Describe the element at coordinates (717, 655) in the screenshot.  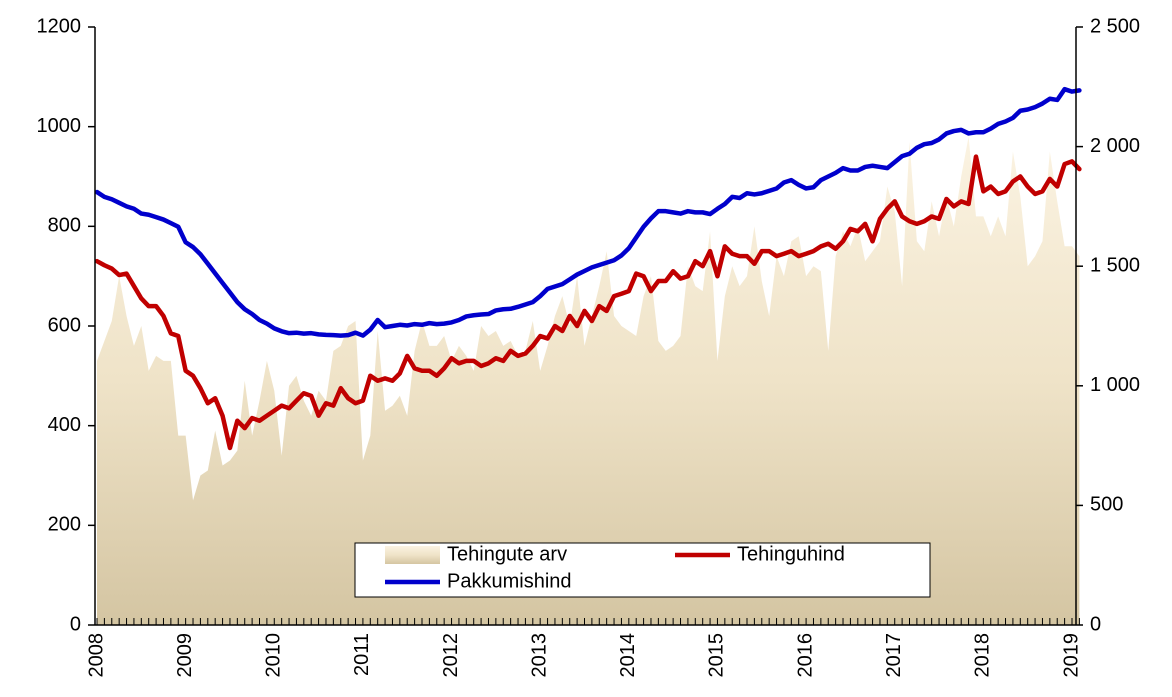
I see `x-tick-label: 2015` at that location.